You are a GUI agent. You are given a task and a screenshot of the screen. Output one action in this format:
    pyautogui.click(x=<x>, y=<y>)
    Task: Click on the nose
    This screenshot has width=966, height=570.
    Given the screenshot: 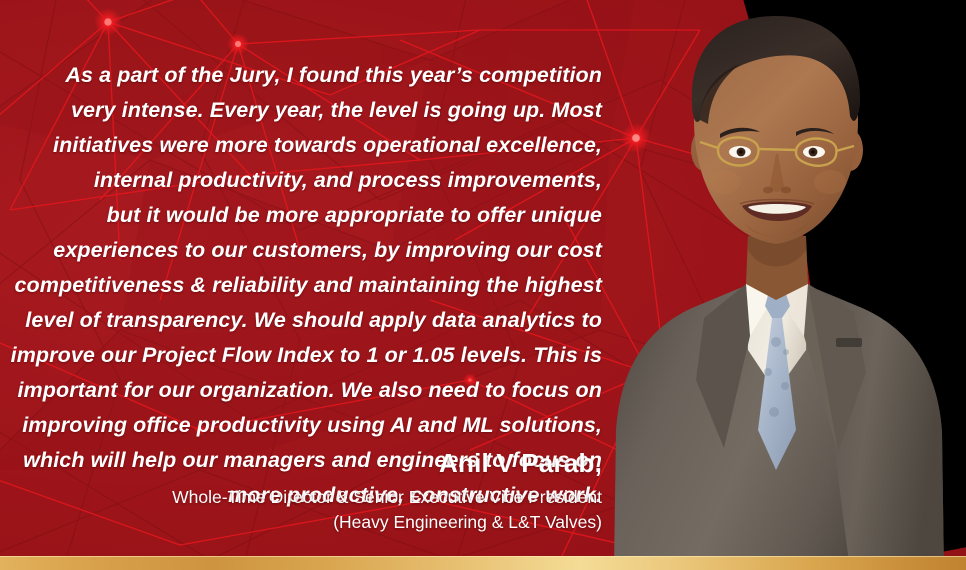 What is the action you would take?
    pyautogui.click(x=777, y=173)
    